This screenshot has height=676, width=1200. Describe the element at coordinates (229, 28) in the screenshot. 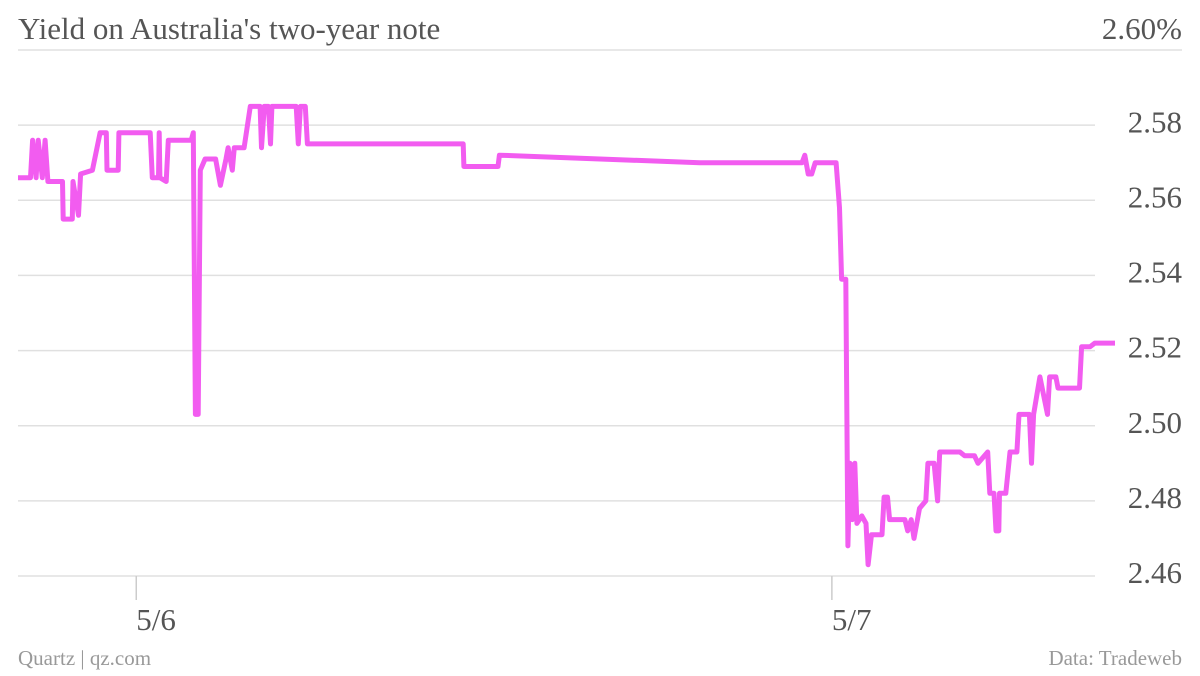

I see `chart-title: Yield on Australia's two-year note` at that location.